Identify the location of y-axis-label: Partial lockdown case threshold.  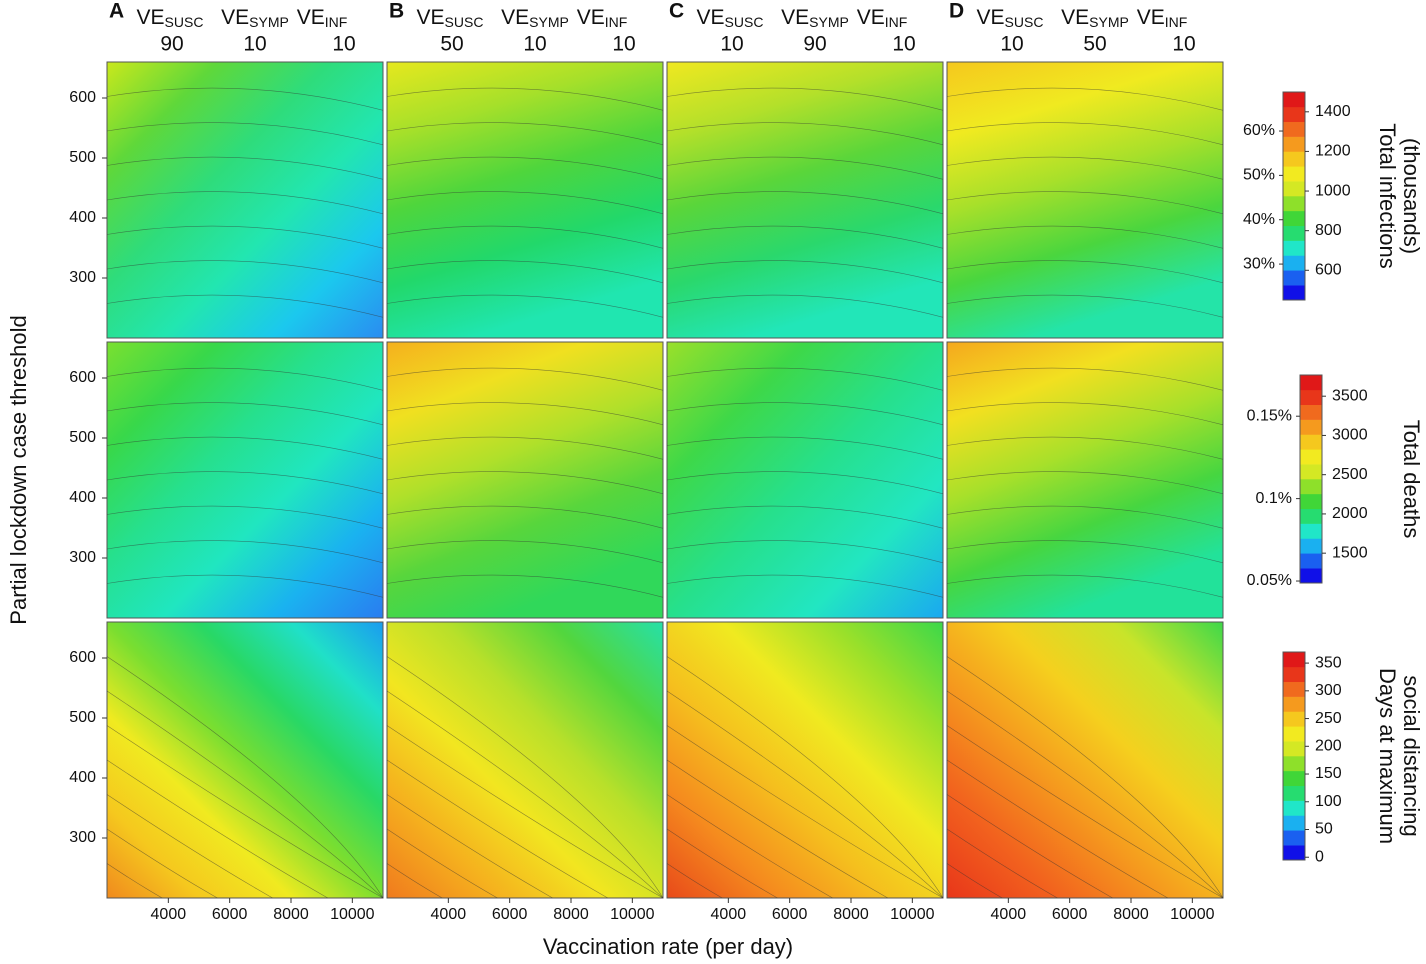
(18, 469).